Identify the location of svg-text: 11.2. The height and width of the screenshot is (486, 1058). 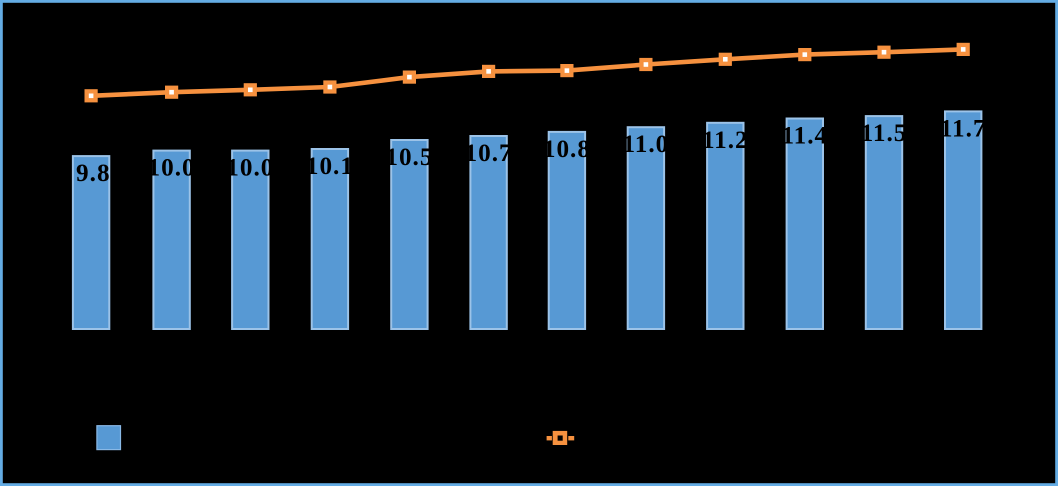
(725, 140).